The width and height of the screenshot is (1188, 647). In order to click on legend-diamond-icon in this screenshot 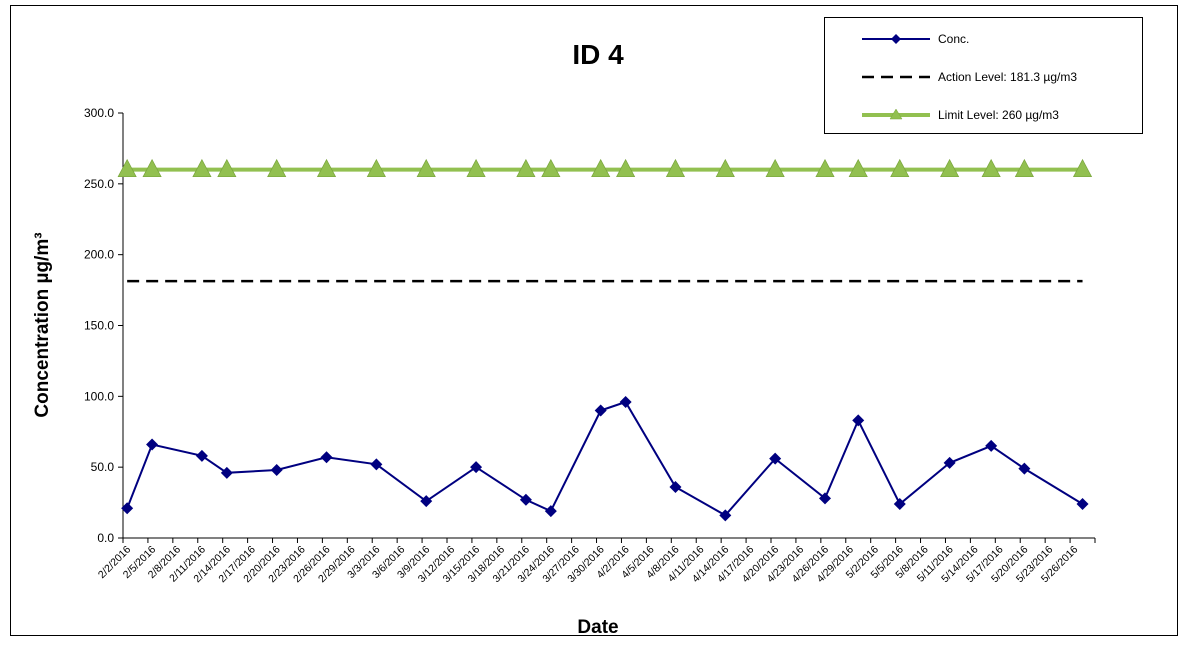, I will do `click(896, 39)`.